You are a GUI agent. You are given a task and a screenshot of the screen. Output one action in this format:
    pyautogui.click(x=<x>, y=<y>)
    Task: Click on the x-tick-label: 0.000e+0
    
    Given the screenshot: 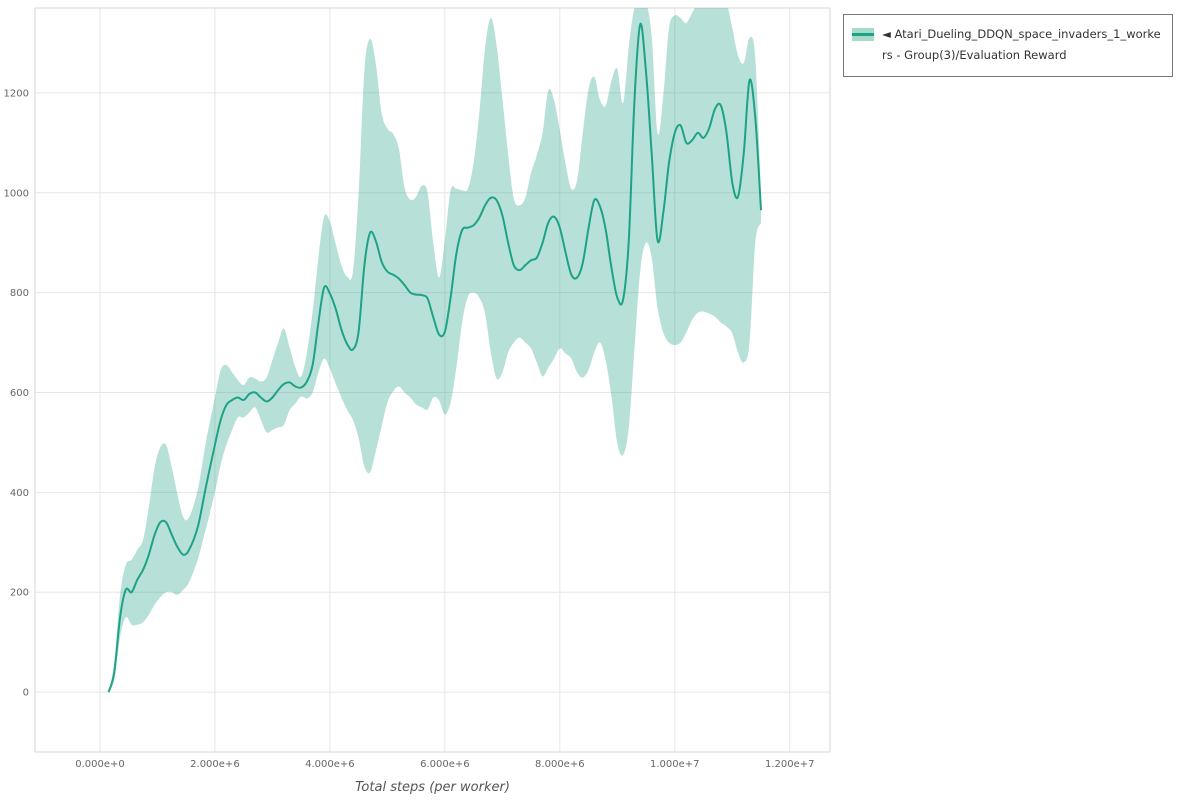 What is the action you would take?
    pyautogui.click(x=100, y=764)
    